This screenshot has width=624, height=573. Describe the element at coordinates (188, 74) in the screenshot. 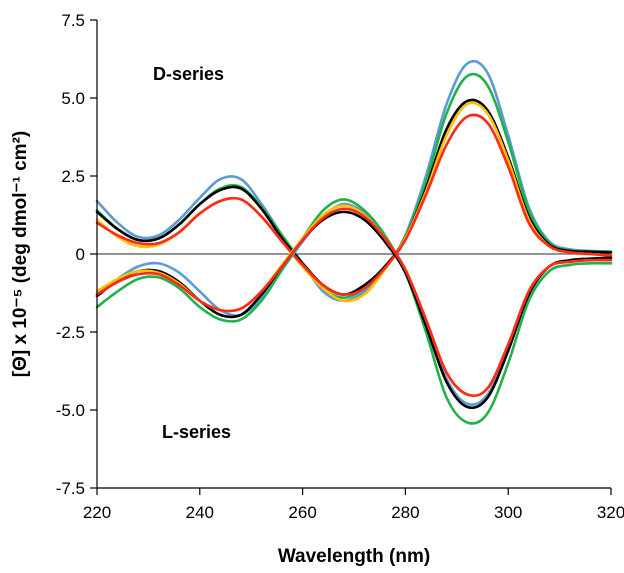

I see `d-series-annotation: D-series` at that location.